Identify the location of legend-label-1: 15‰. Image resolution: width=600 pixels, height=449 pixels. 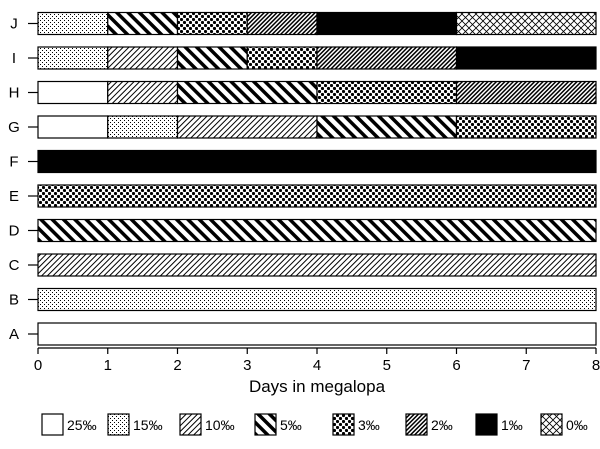
(148, 425).